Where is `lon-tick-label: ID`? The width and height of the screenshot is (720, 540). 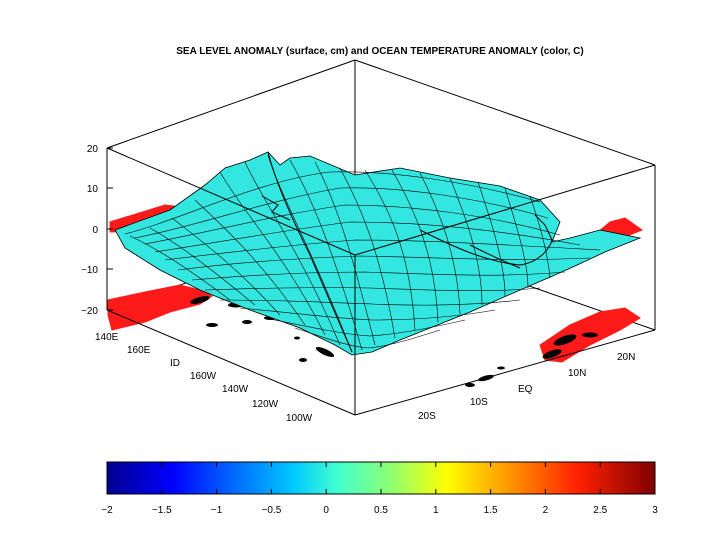
lon-tick-label: ID is located at coordinates (175, 363).